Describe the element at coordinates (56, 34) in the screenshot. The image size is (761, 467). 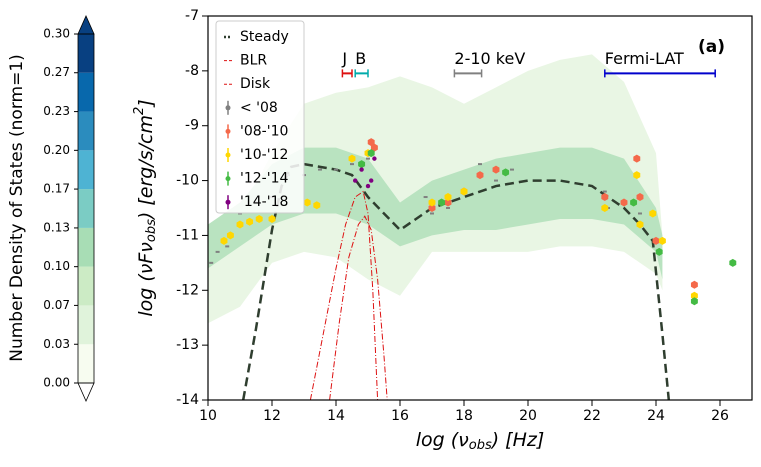
I see `colorbar-tick-label: 0.30` at that location.